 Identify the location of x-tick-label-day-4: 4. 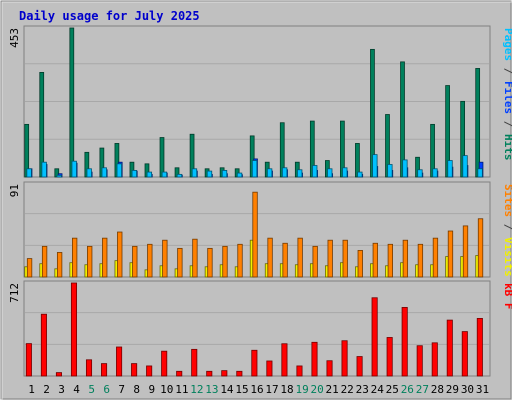
(76, 389).